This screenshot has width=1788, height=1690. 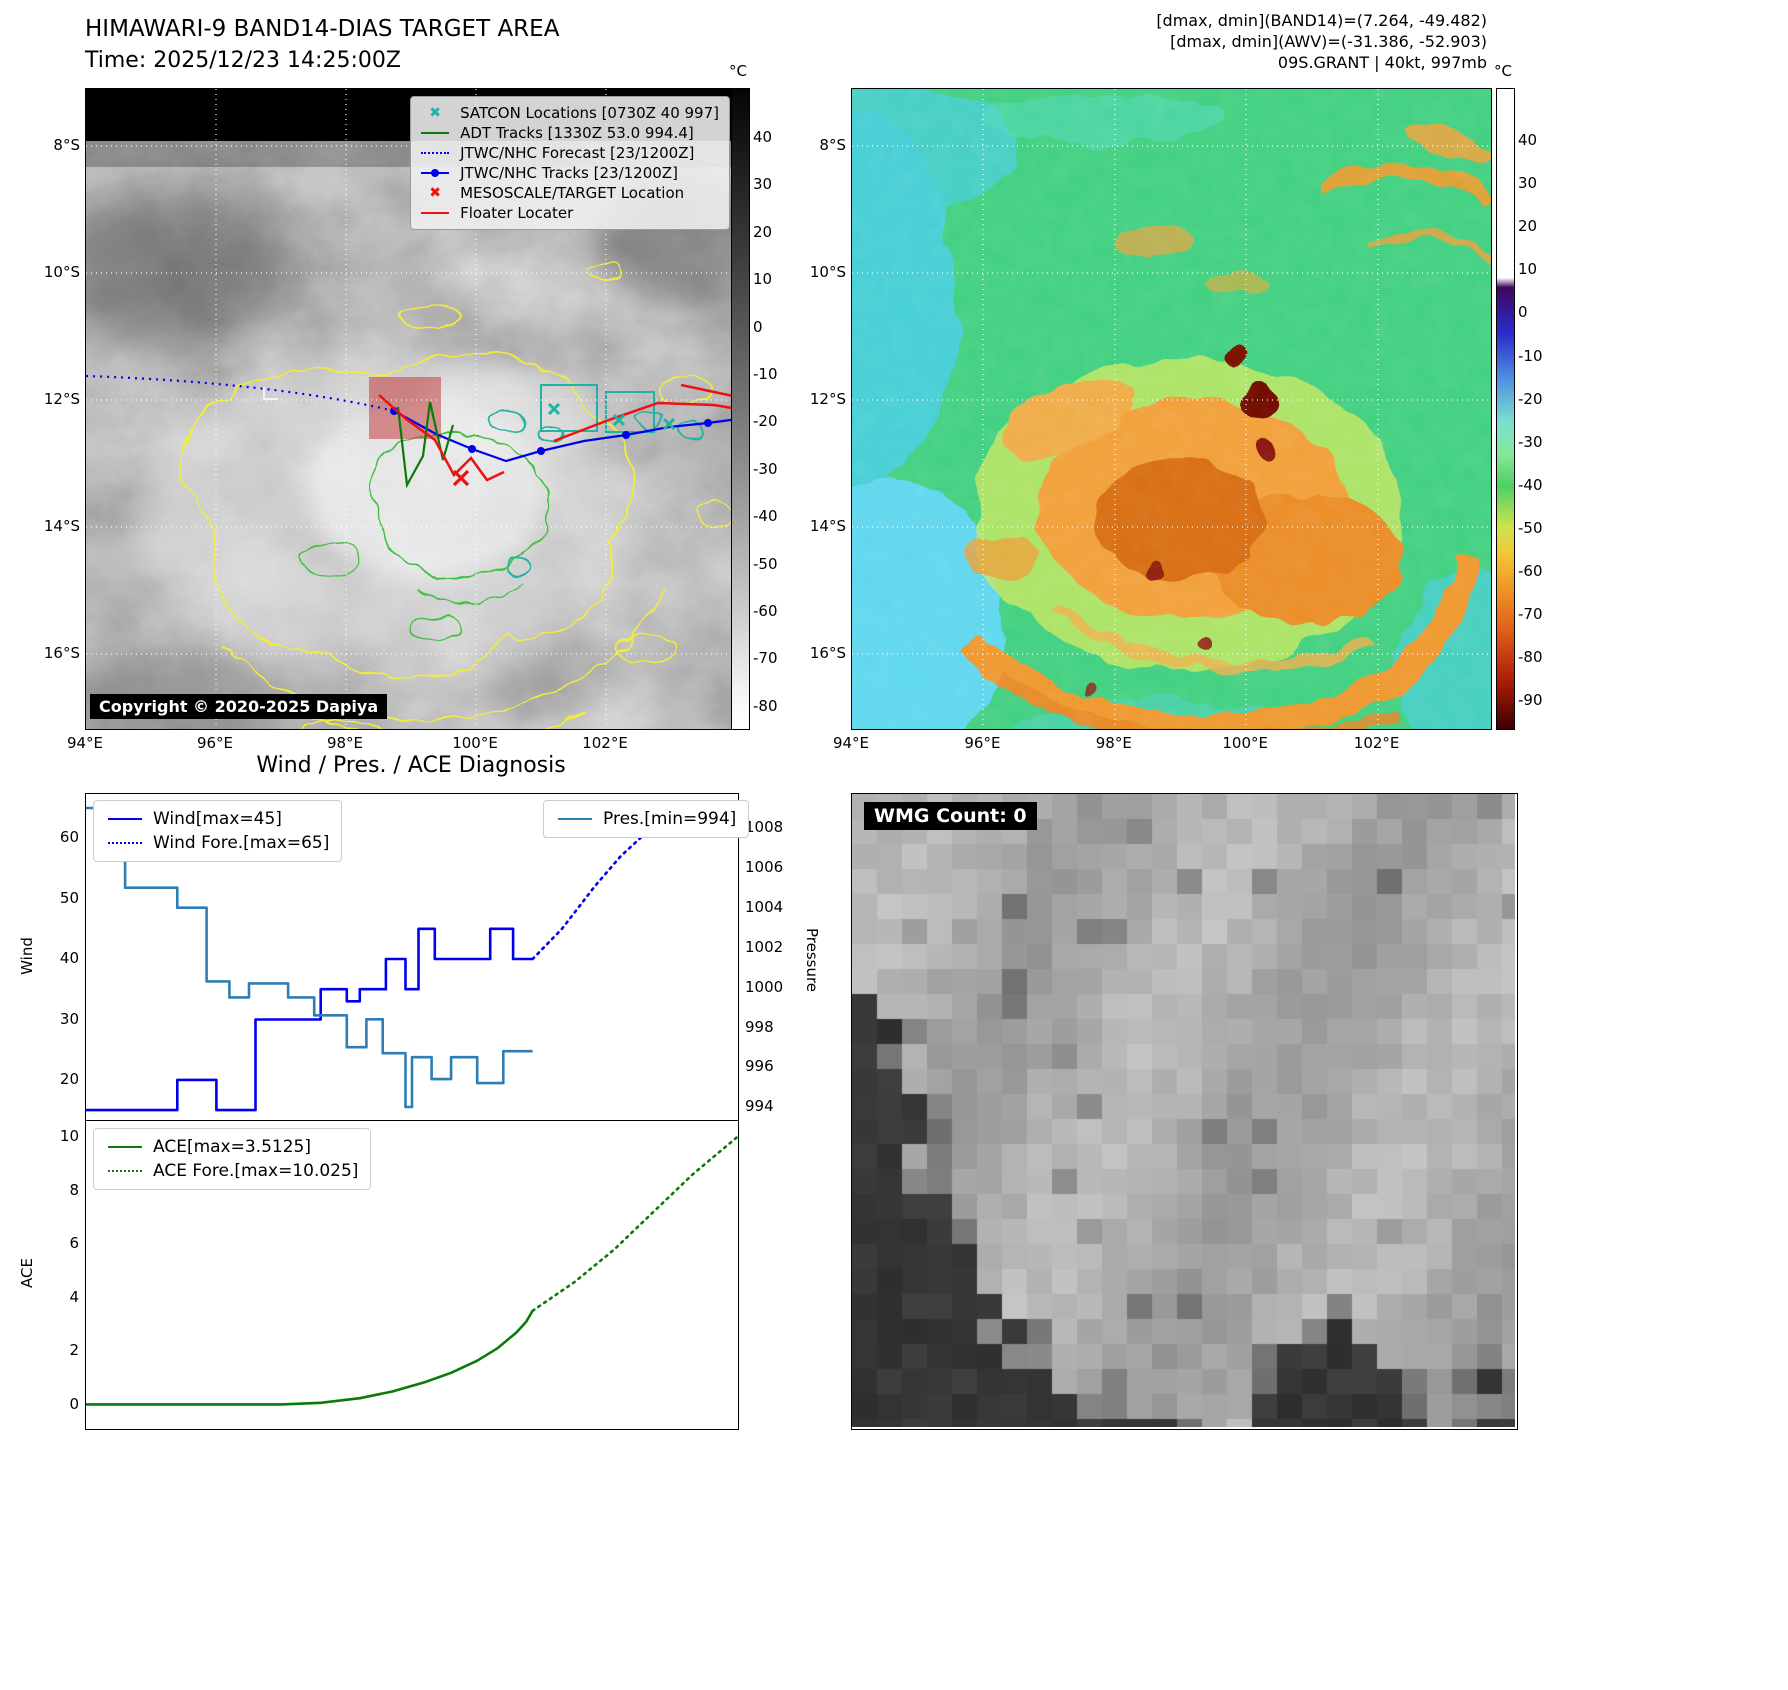 What do you see at coordinates (773, 408) in the screenshot?
I see `band14-colorbar-ticks: 40 30 20 10 0 -10 -20 -30 -40 -50 -60 -70 -80` at bounding box center [773, 408].